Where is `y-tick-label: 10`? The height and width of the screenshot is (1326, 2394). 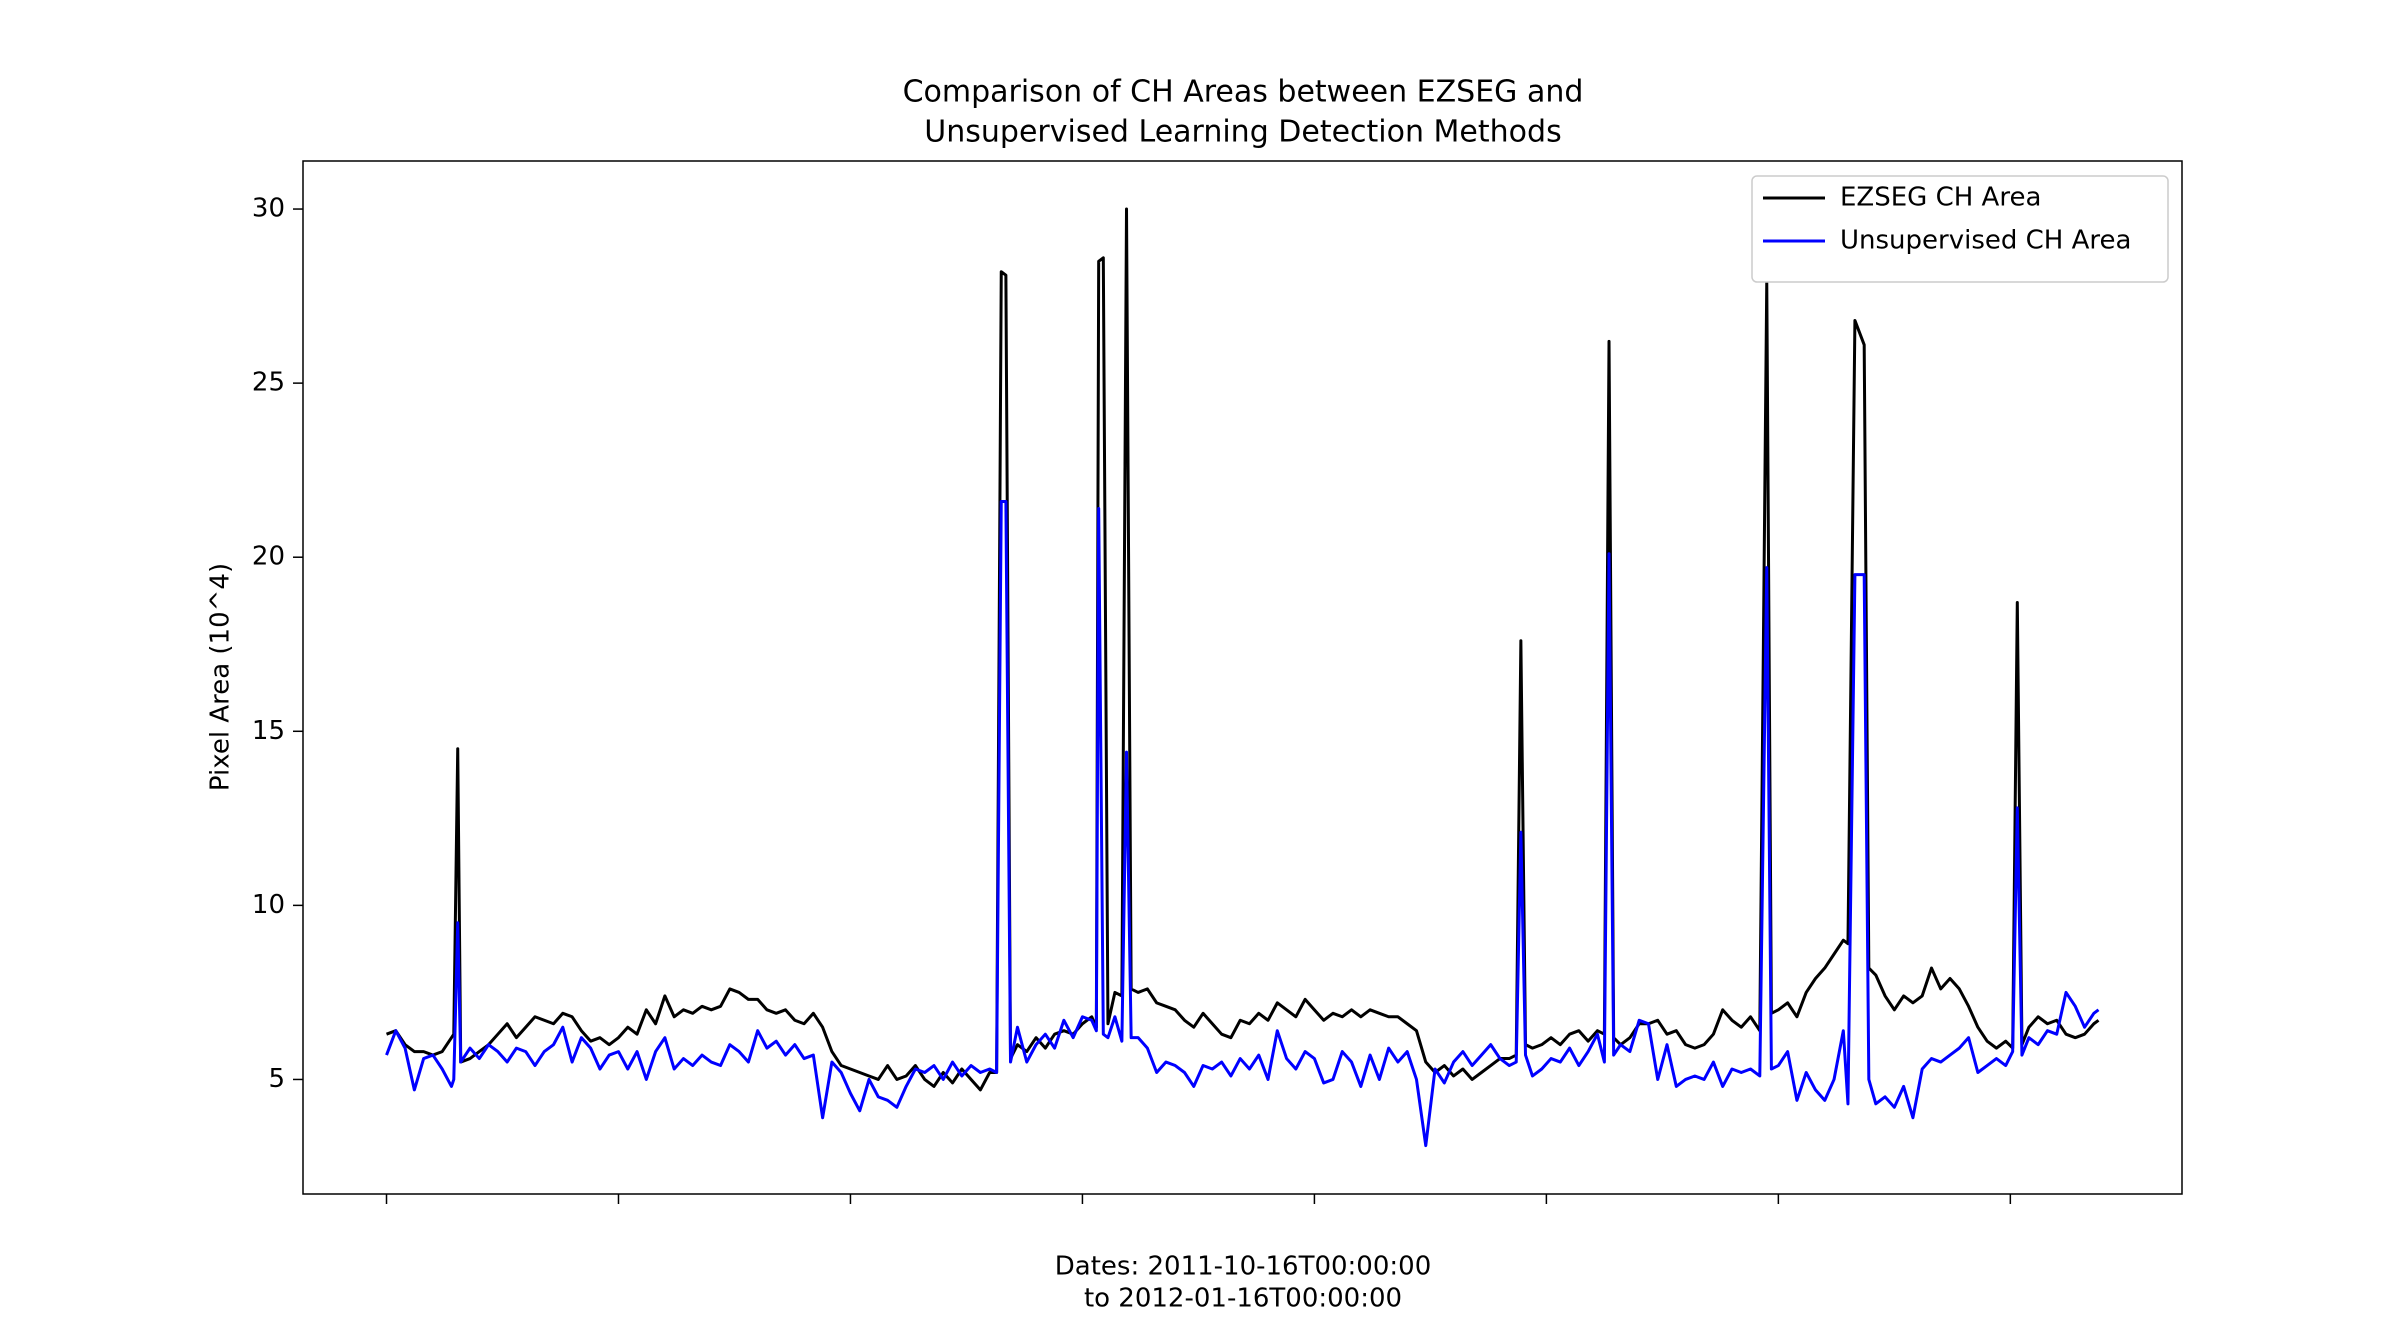 y-tick-label: 10 is located at coordinates (268, 905).